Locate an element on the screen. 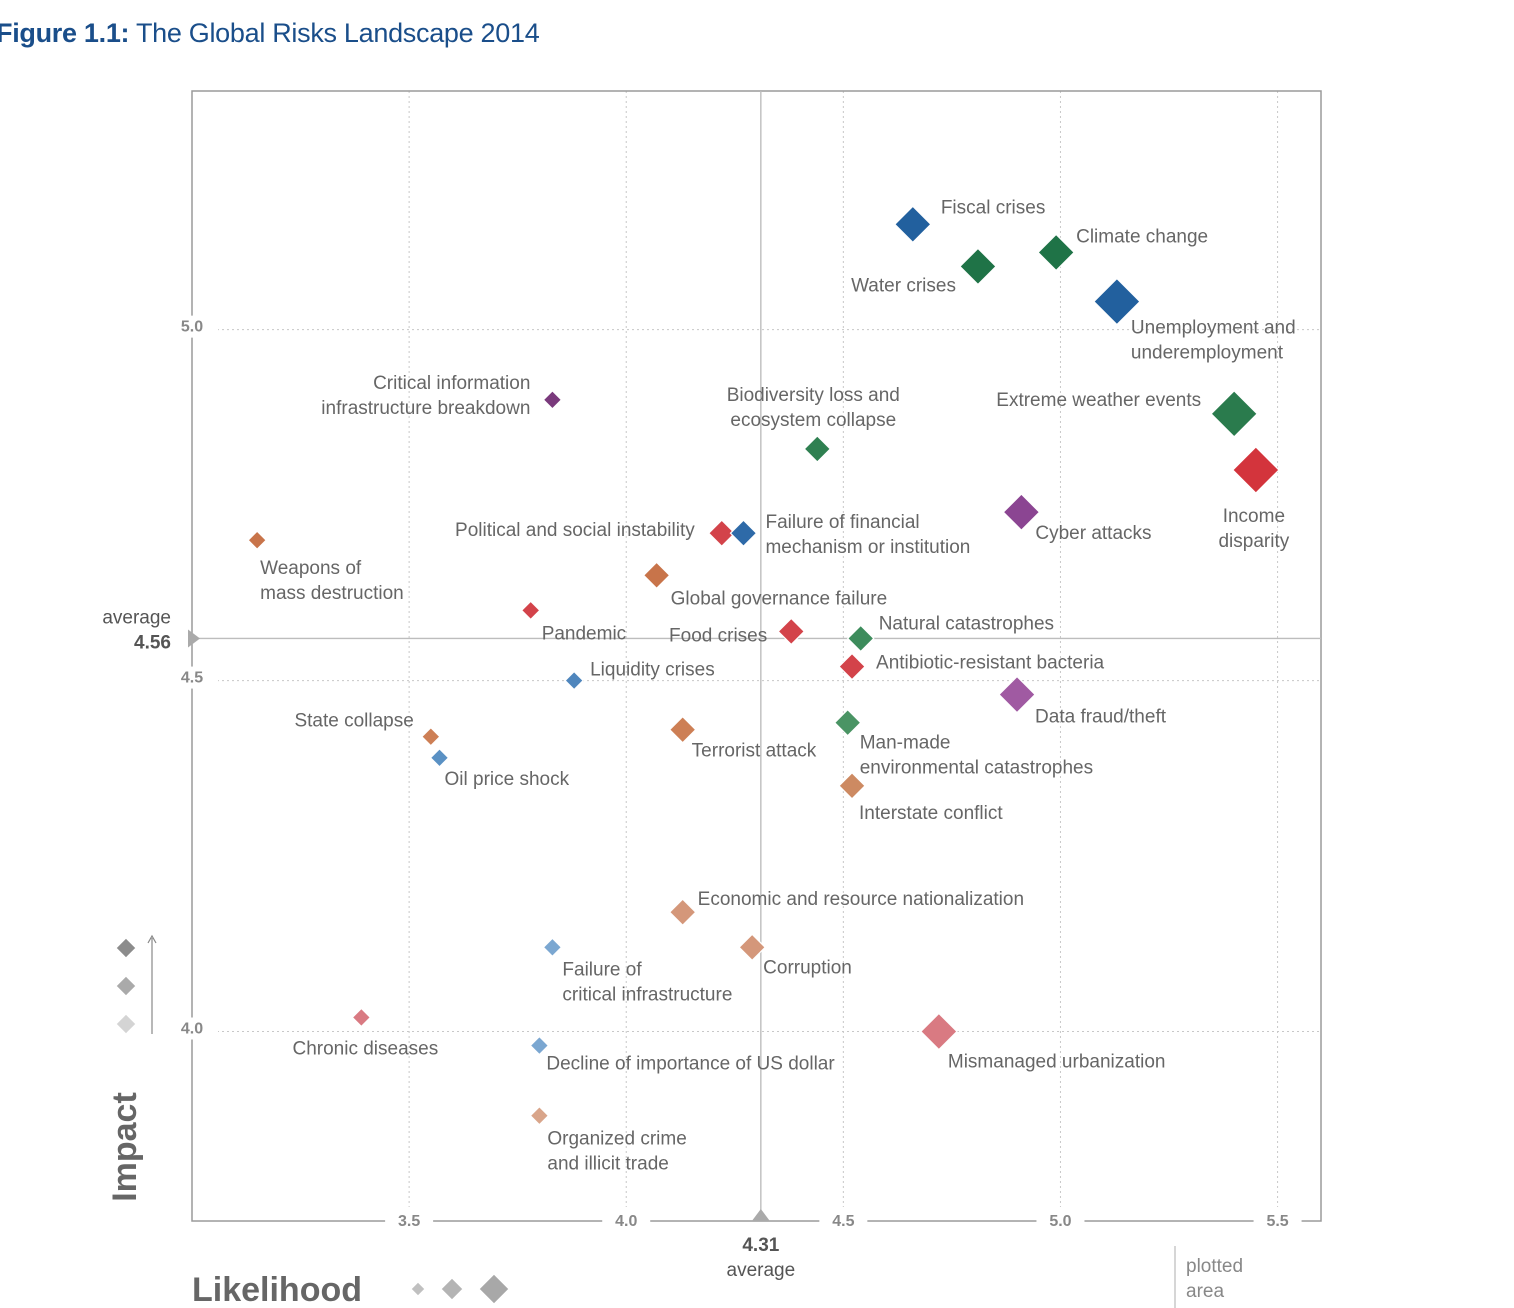 The width and height of the screenshot is (1514, 1308). risk-label-line: Chronic diseases is located at coordinates (365, 1048).